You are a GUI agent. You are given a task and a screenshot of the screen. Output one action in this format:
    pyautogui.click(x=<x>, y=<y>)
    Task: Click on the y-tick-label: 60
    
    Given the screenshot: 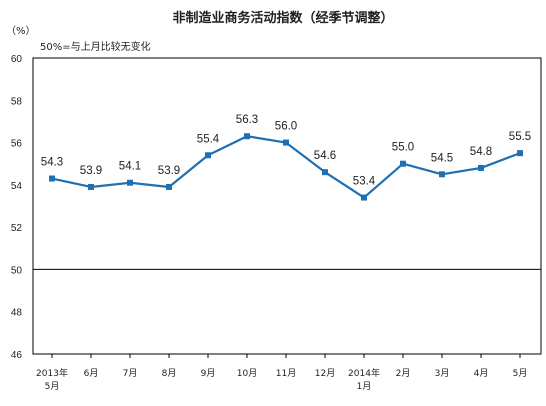 What is the action you would take?
    pyautogui.click(x=17, y=59)
    